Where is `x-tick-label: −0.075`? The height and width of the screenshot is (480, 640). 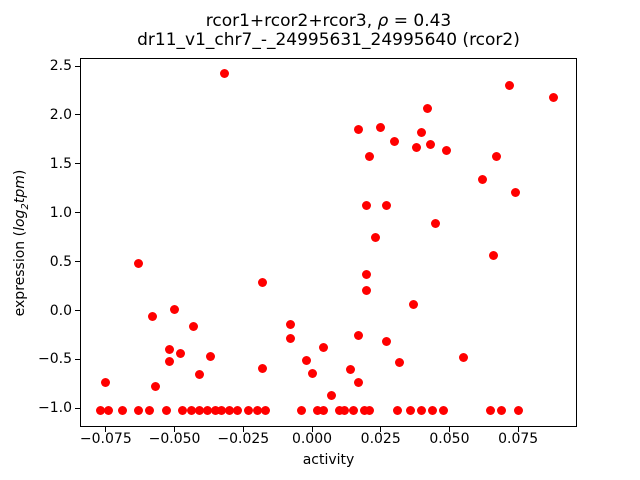 x-tick-label: −0.075 is located at coordinates (105, 439).